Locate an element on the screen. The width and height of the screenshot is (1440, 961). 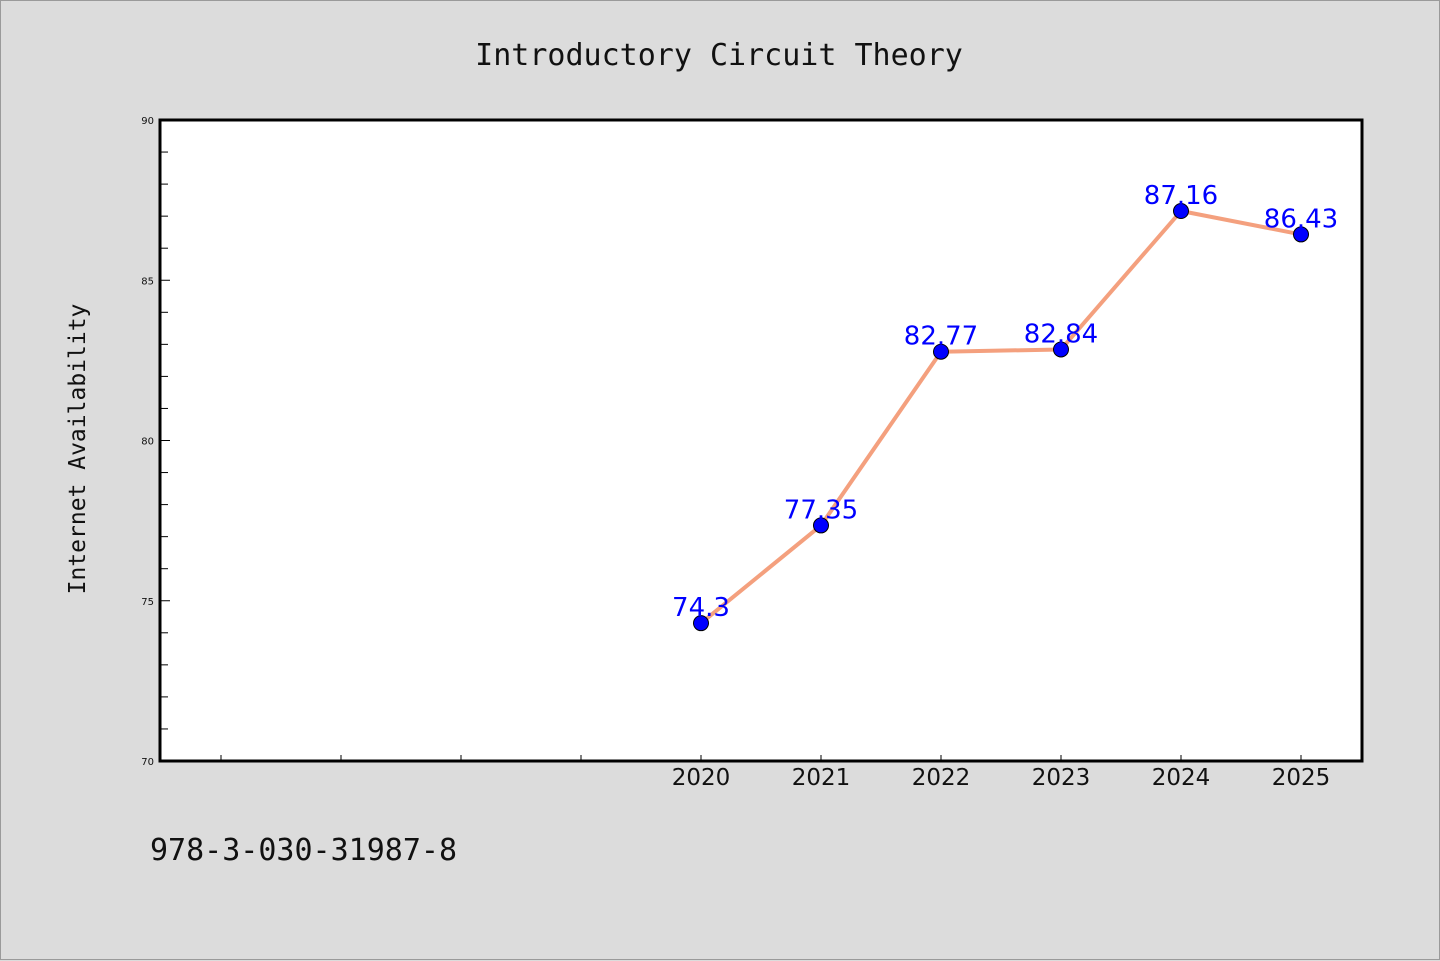
x-tick-label: 2025 is located at coordinates (1301, 778).